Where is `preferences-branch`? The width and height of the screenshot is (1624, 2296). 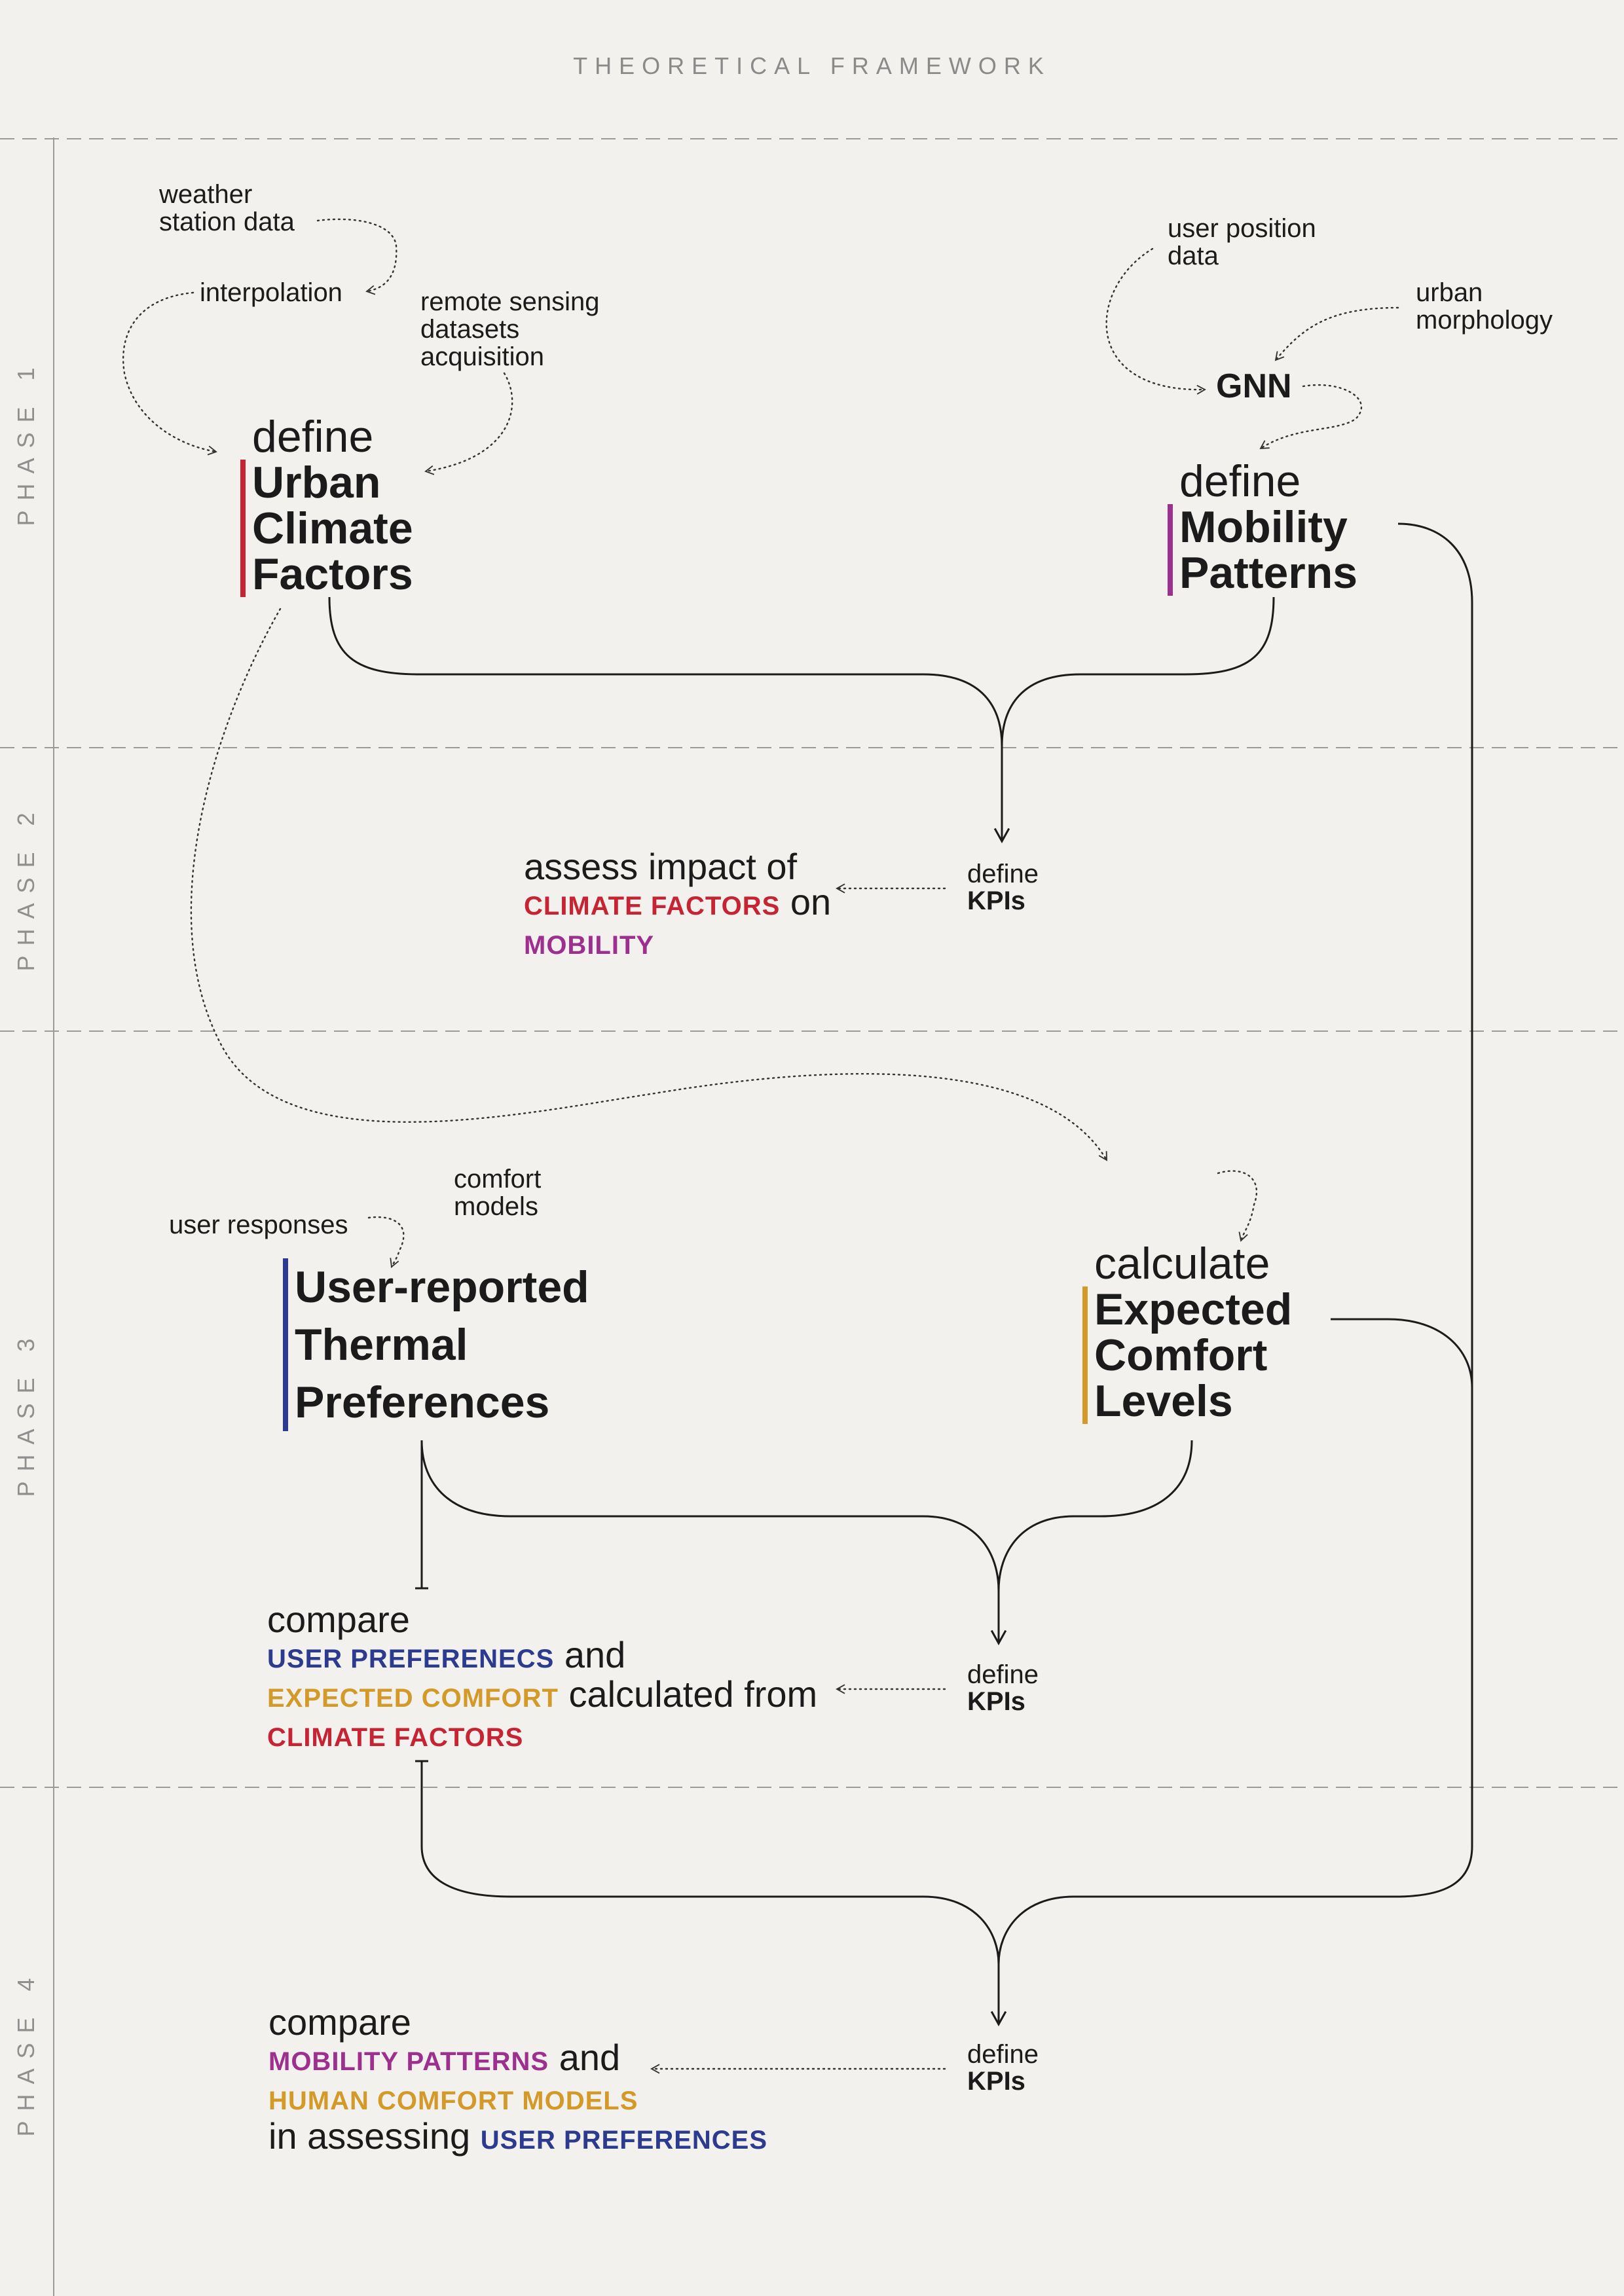 preferences-branch is located at coordinates (710, 1516).